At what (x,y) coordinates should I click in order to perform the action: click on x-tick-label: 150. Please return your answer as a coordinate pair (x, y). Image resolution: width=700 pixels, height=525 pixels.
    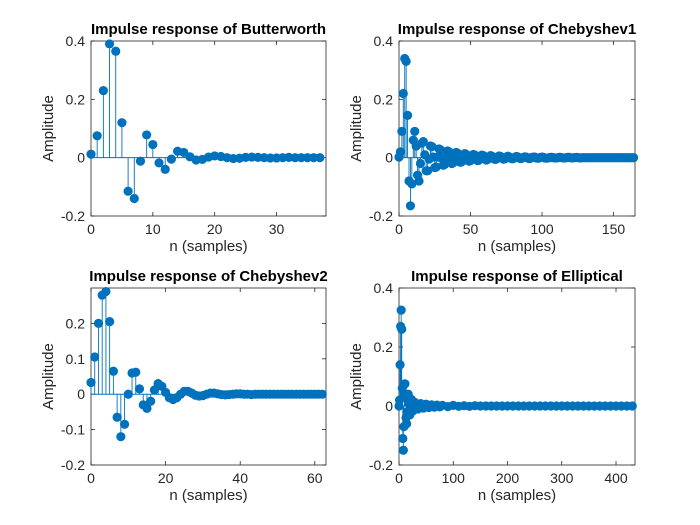
    Looking at the image, I should click on (614, 229).